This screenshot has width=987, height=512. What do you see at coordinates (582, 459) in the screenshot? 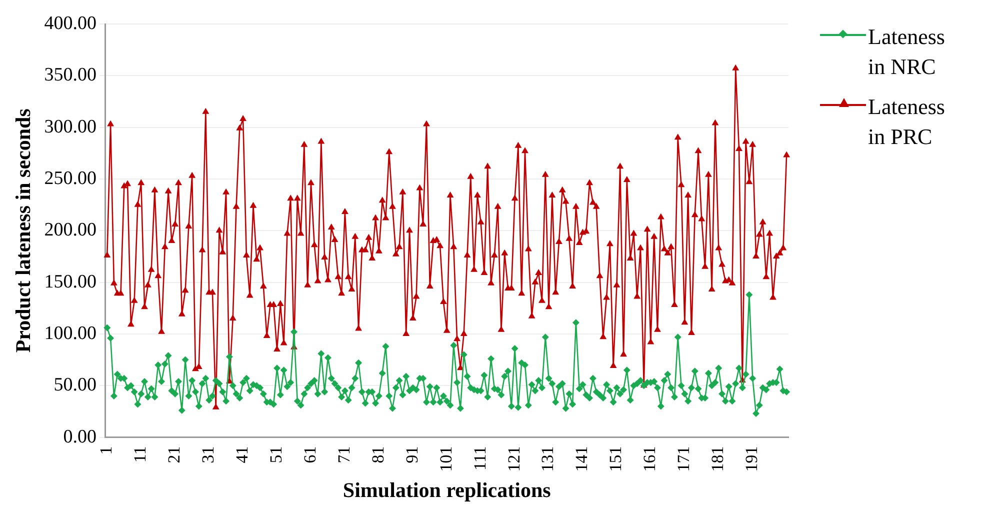
I see `x-tick-label: 141` at bounding box center [582, 459].